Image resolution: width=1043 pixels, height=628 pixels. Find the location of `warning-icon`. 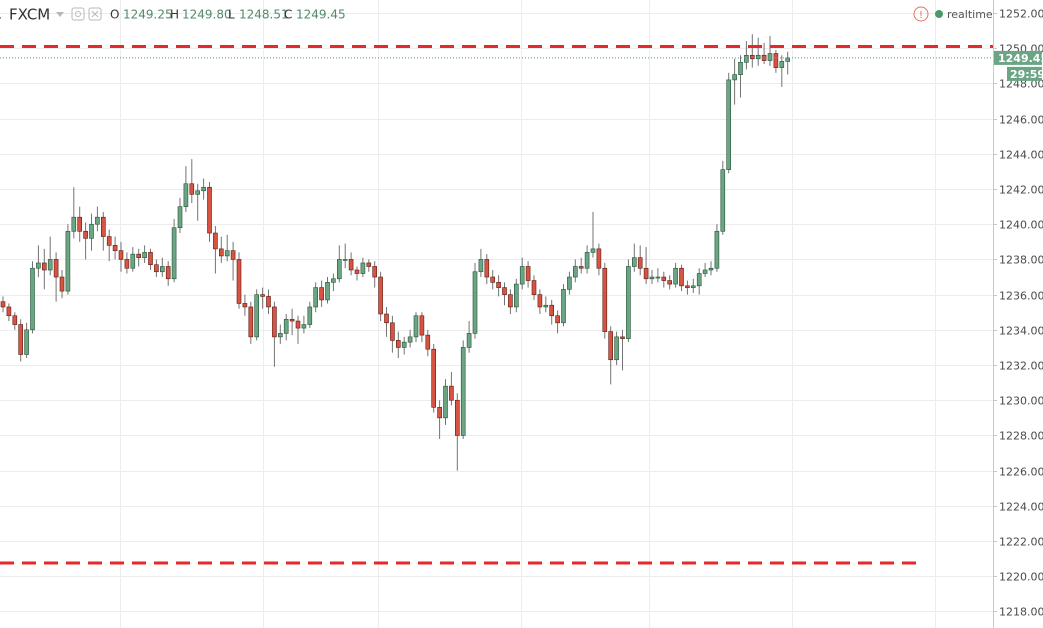

warning-icon is located at coordinates (921, 14).